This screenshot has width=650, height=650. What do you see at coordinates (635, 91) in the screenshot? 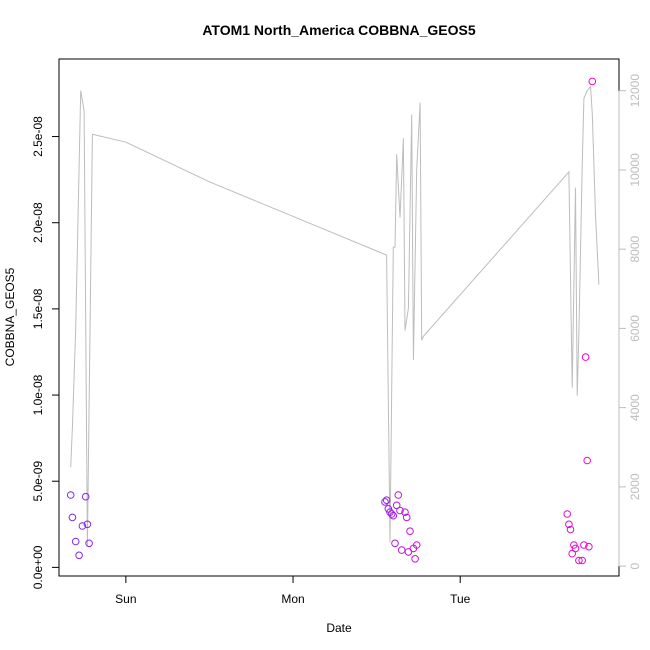
I see `y2-tick-label: 12000` at bounding box center [635, 91].